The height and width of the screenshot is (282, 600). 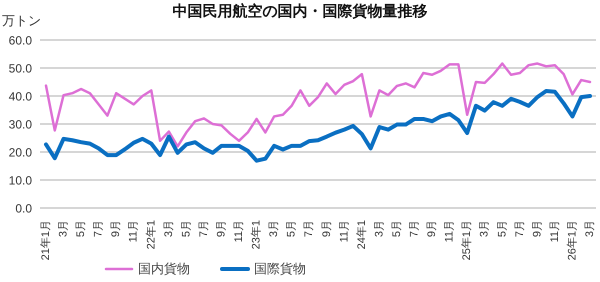 I want to click on legend-label: 国内貨物, so click(x=164, y=269).